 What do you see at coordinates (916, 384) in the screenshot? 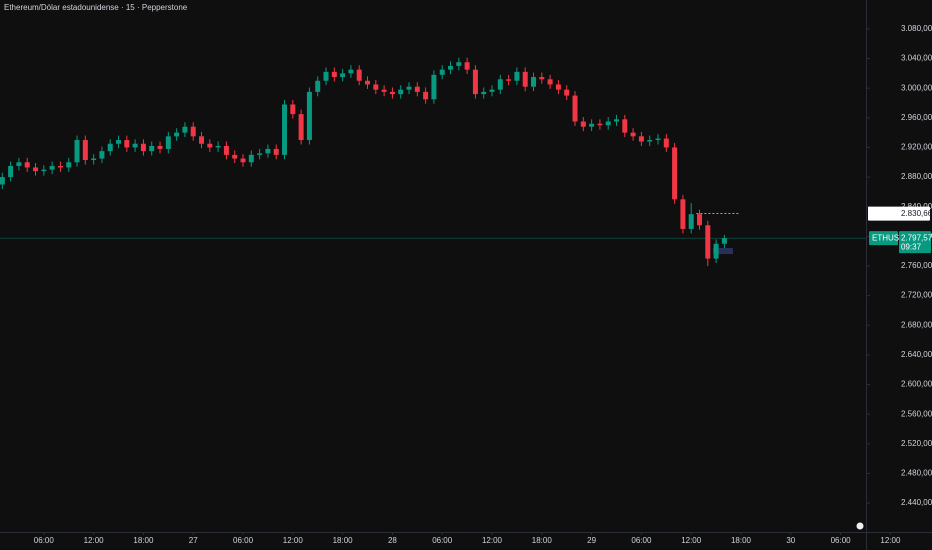
I see `y-tick-label: 2.600,00` at bounding box center [916, 384].